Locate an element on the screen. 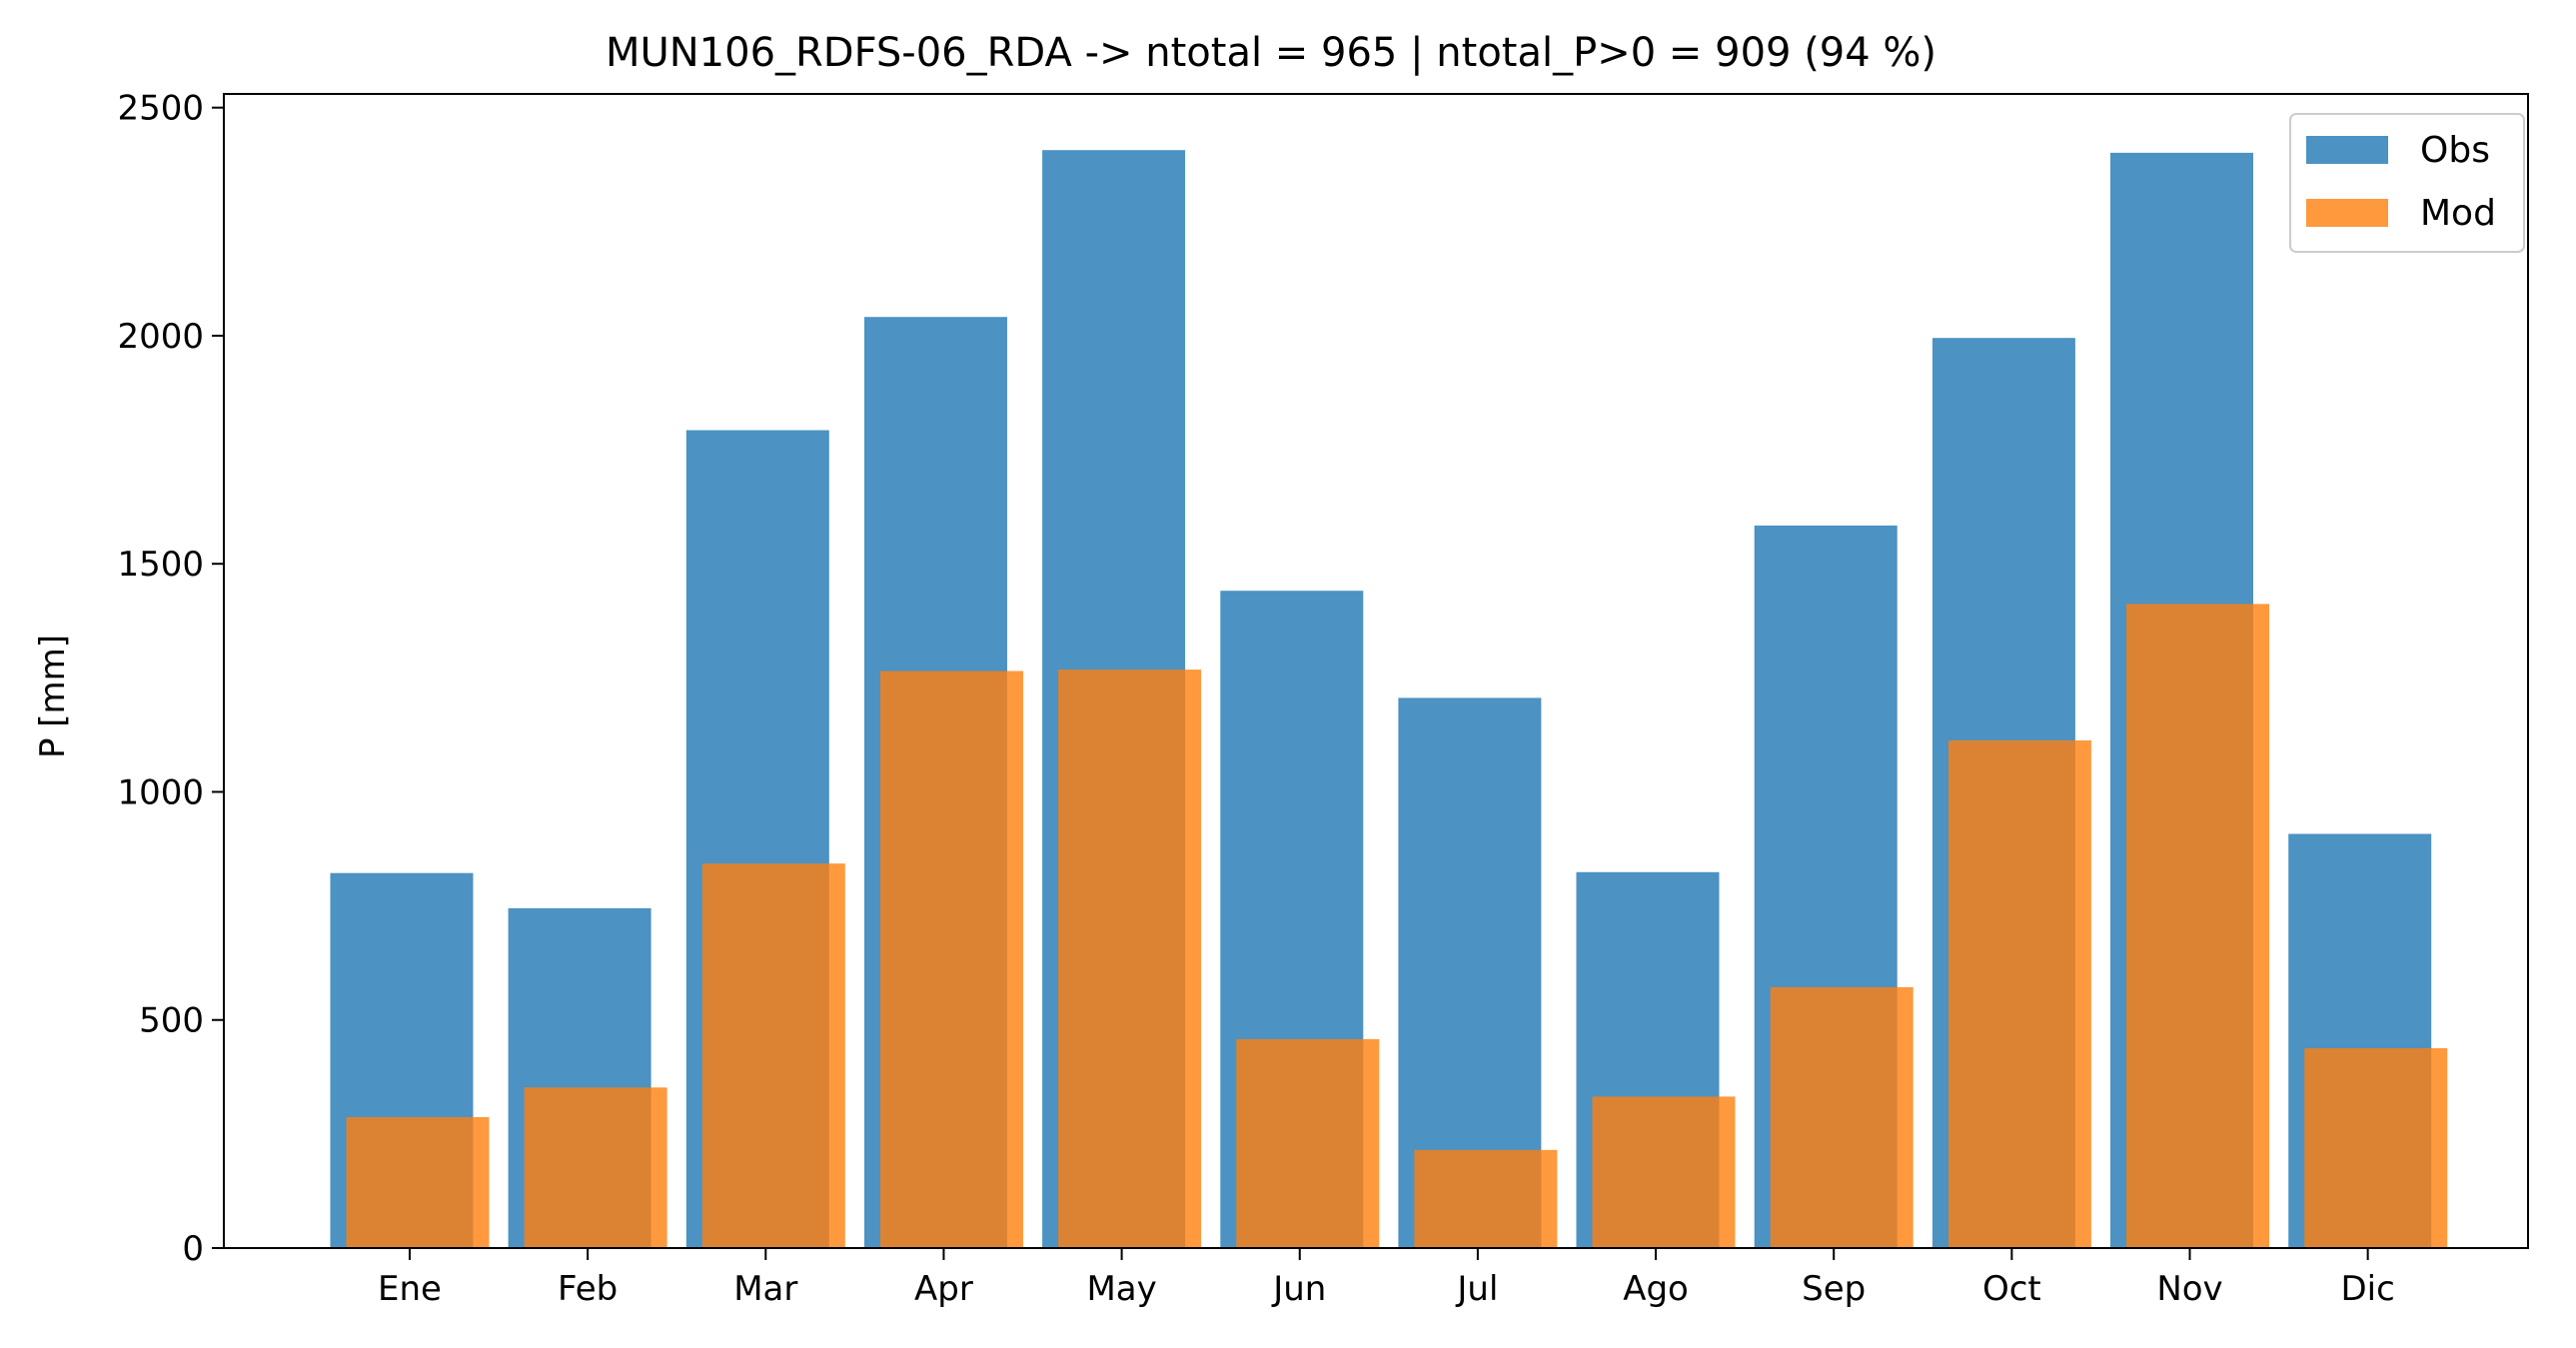 This screenshot has height=1348, width=2576. bar-mod-mar is located at coordinates (773, 1055).